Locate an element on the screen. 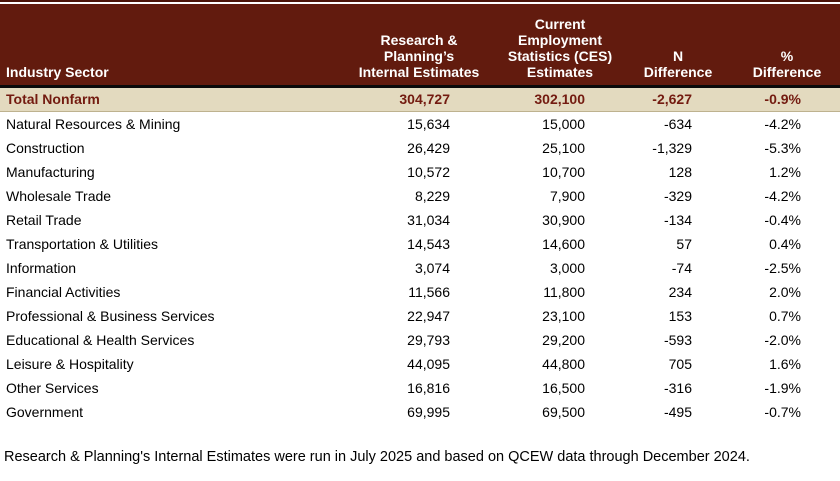 This screenshot has width=840, height=481. table-row: Information 3,074 3,000 -74 -2.5% is located at coordinates (420, 268).